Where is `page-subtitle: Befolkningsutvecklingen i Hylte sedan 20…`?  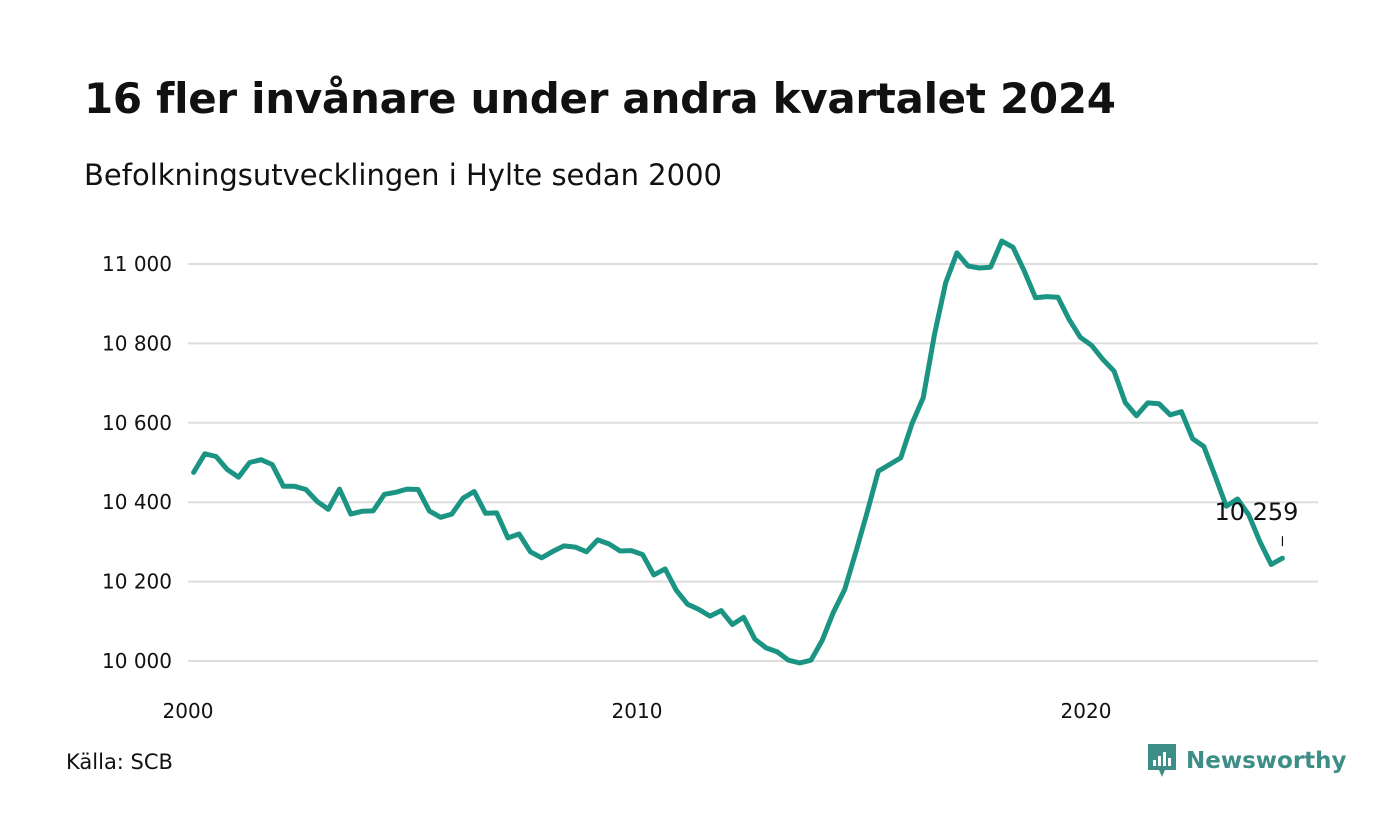 page-subtitle: Befolkningsutvecklingen i Hylte sedan 20… is located at coordinates (403, 175).